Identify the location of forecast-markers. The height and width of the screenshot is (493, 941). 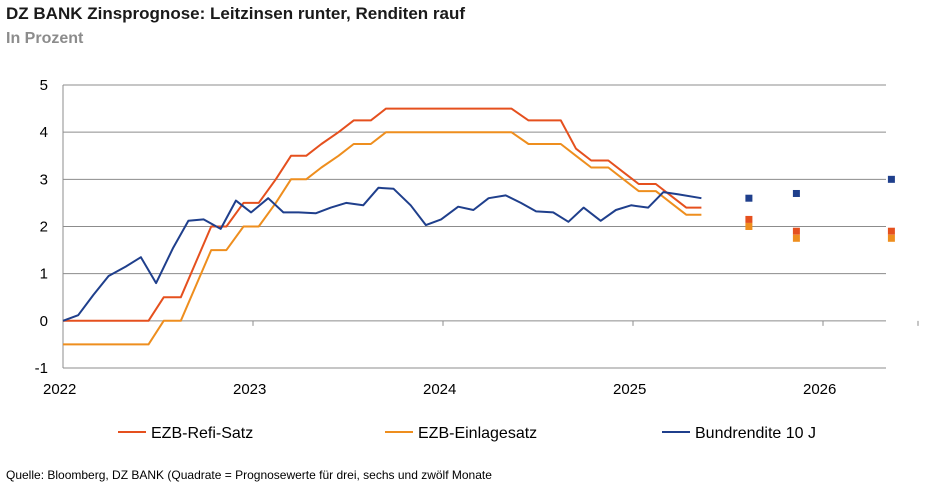
(820, 208).